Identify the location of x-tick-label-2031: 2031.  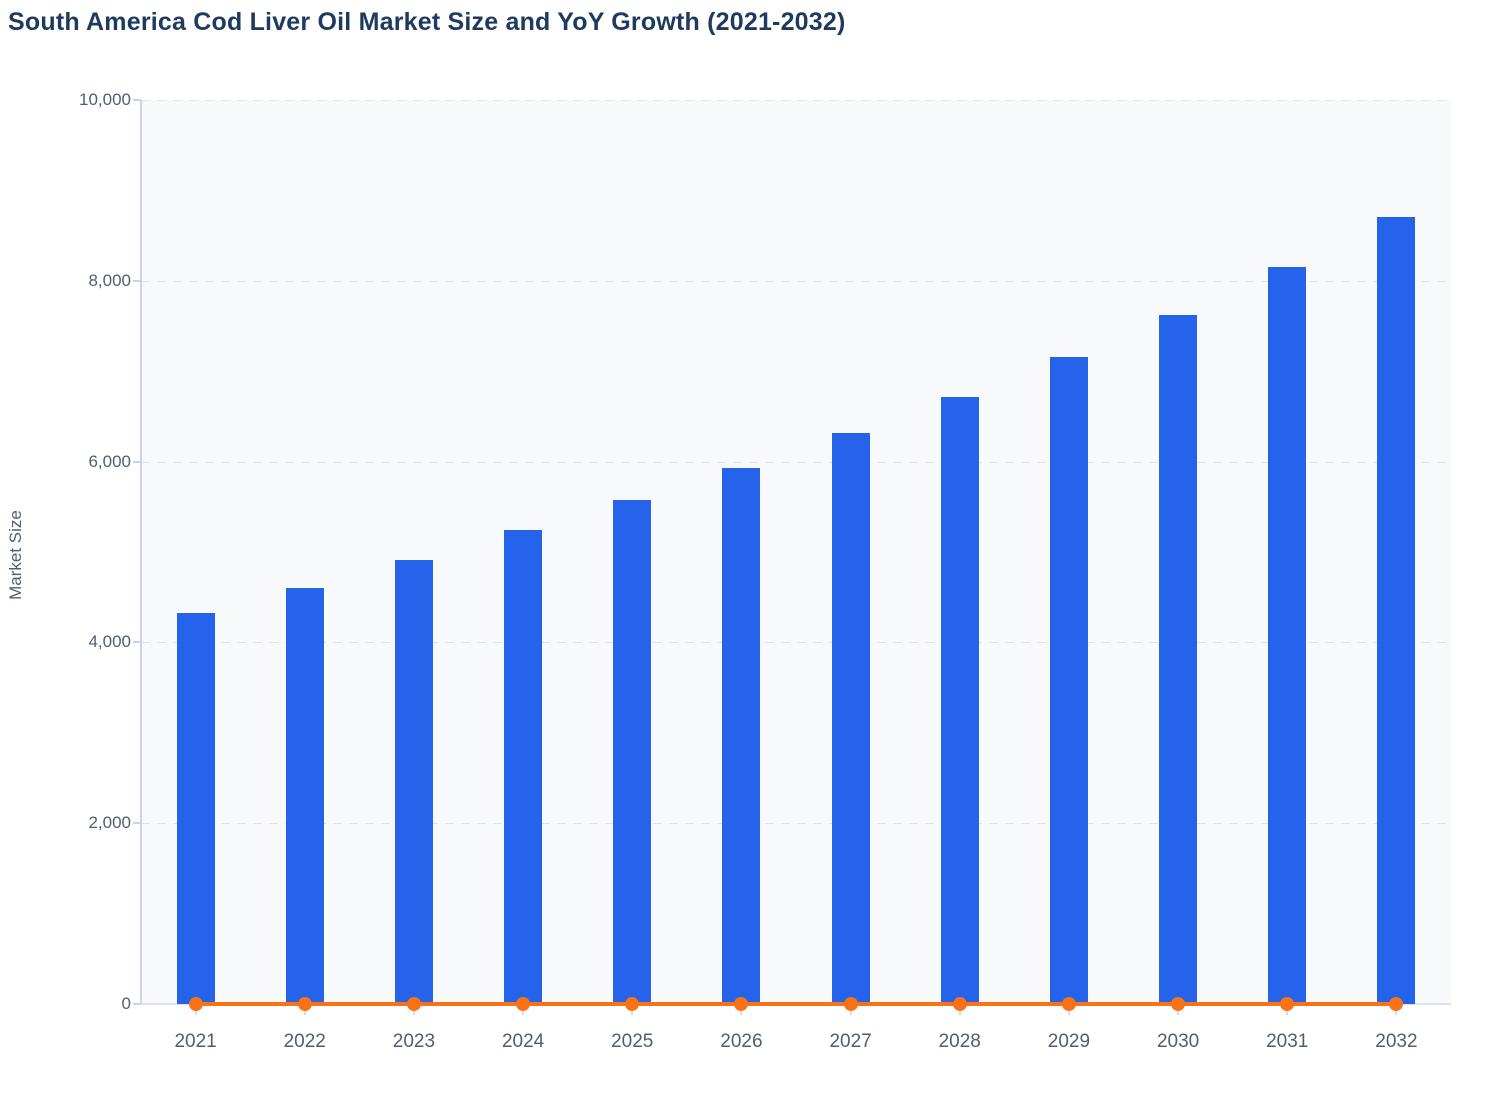
(1287, 1041).